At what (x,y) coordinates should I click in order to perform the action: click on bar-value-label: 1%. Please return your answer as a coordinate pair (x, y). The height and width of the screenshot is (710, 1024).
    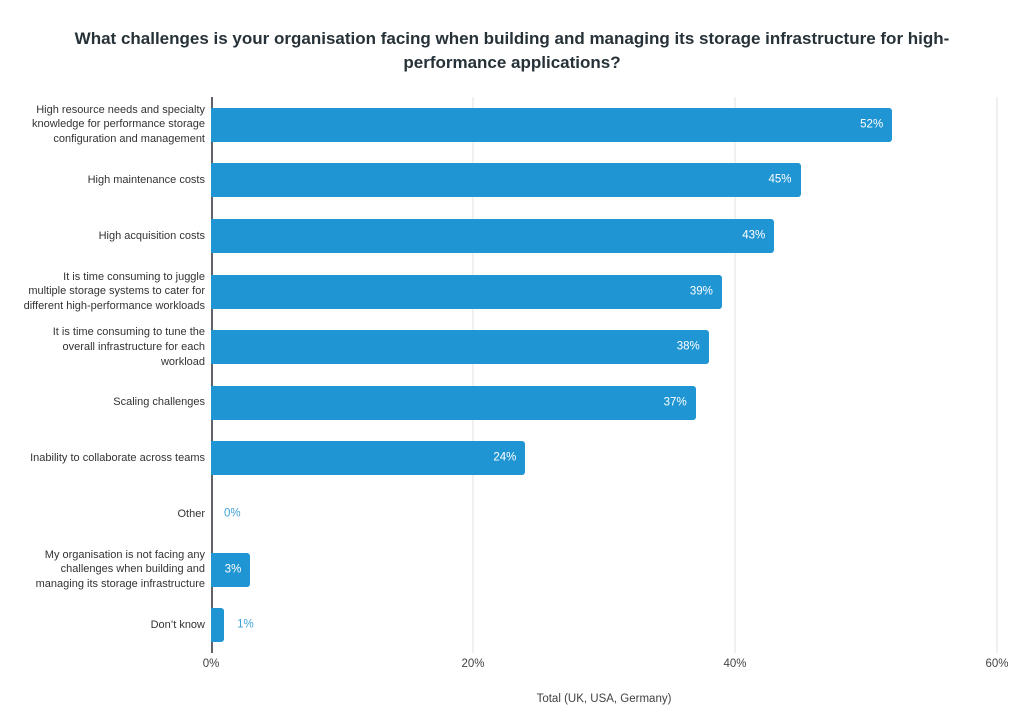
    Looking at the image, I should click on (245, 624).